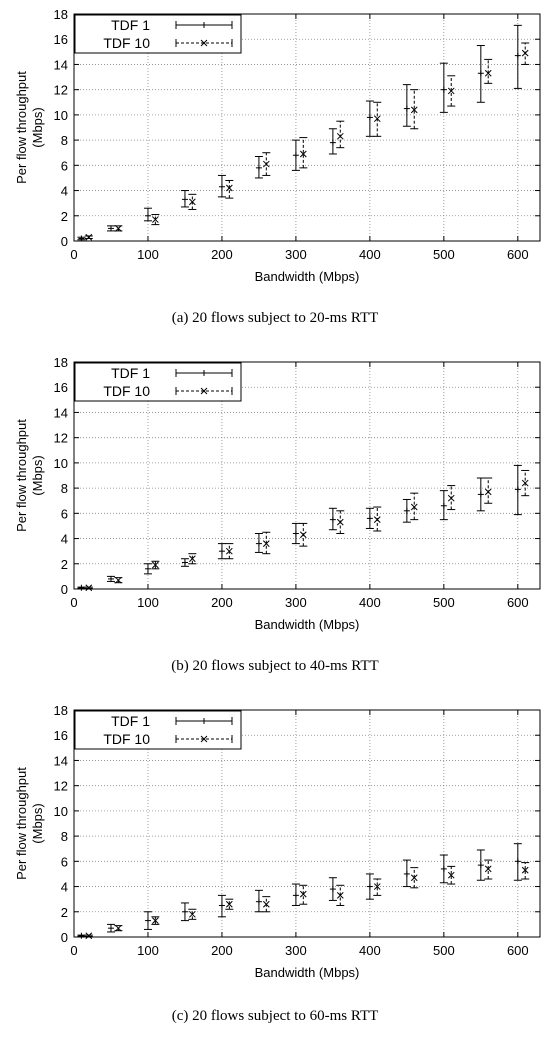 This screenshot has width=550, height=1044. I want to click on chart-b-caption: (b) 20 flows subject to 40-ms RTT, so click(275, 666).